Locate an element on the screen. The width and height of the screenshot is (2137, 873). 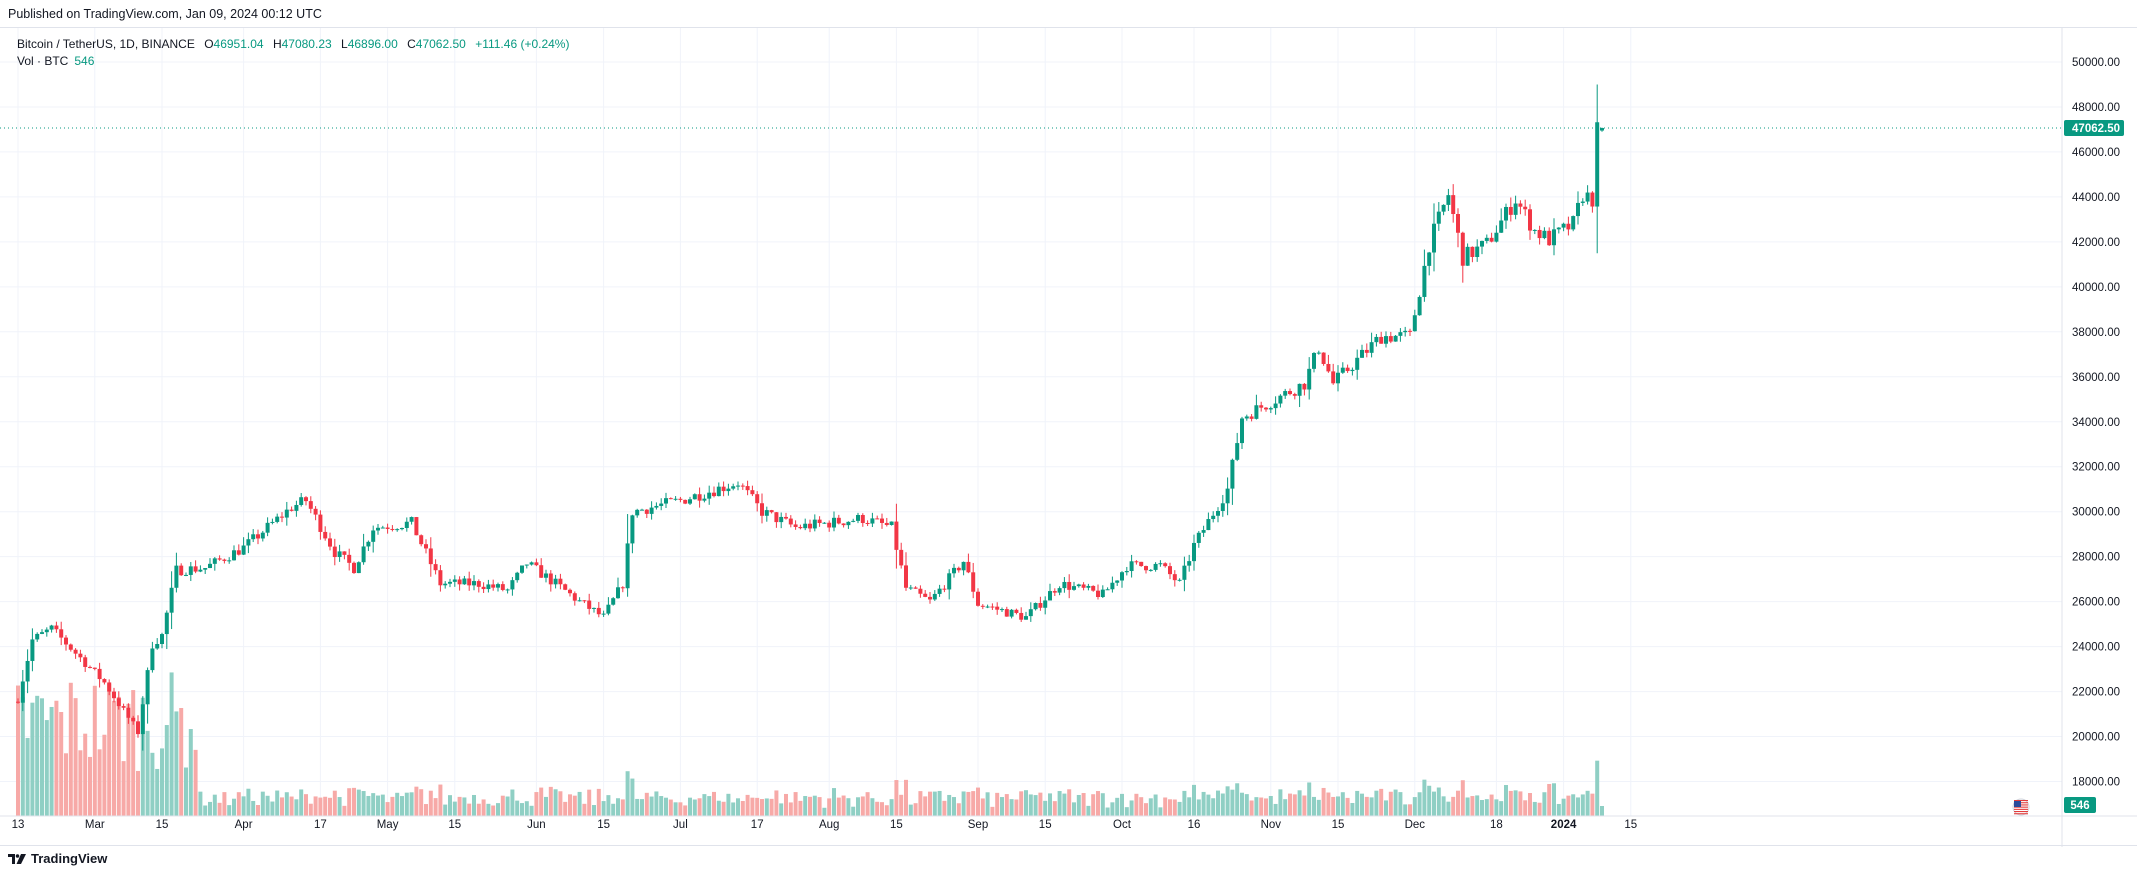
us-flag-icon is located at coordinates (2021, 807).